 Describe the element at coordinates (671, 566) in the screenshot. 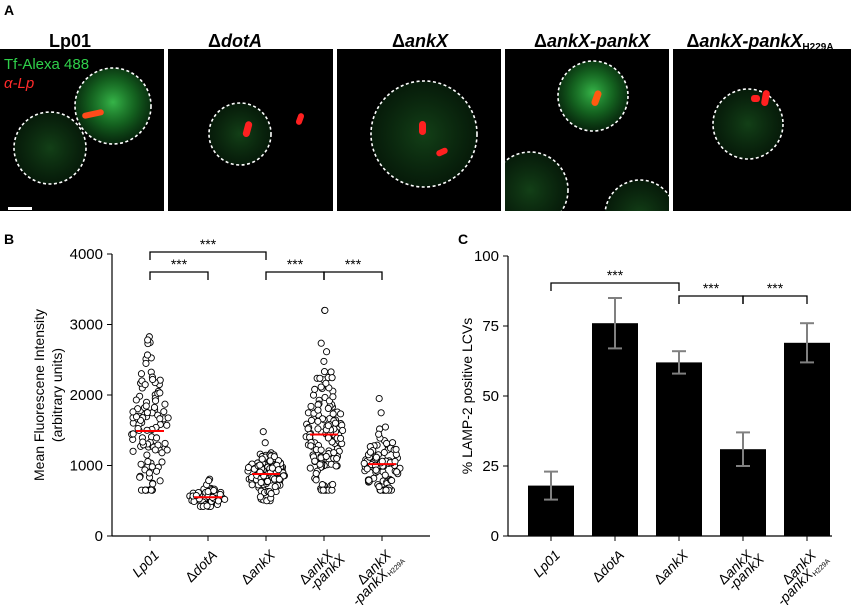

I see `x-tick-label: ΔankX` at that location.